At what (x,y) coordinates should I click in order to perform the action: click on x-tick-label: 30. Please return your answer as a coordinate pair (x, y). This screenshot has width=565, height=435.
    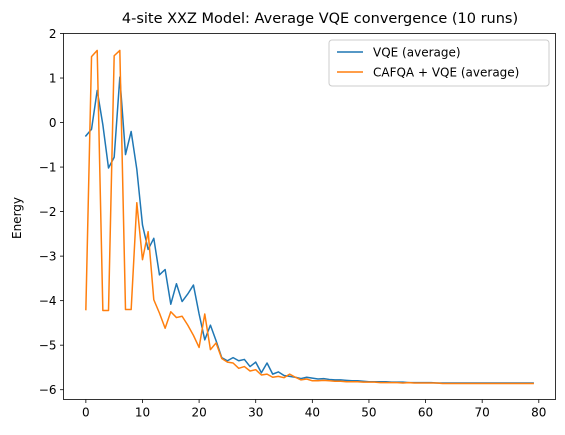
    Looking at the image, I should click on (255, 413).